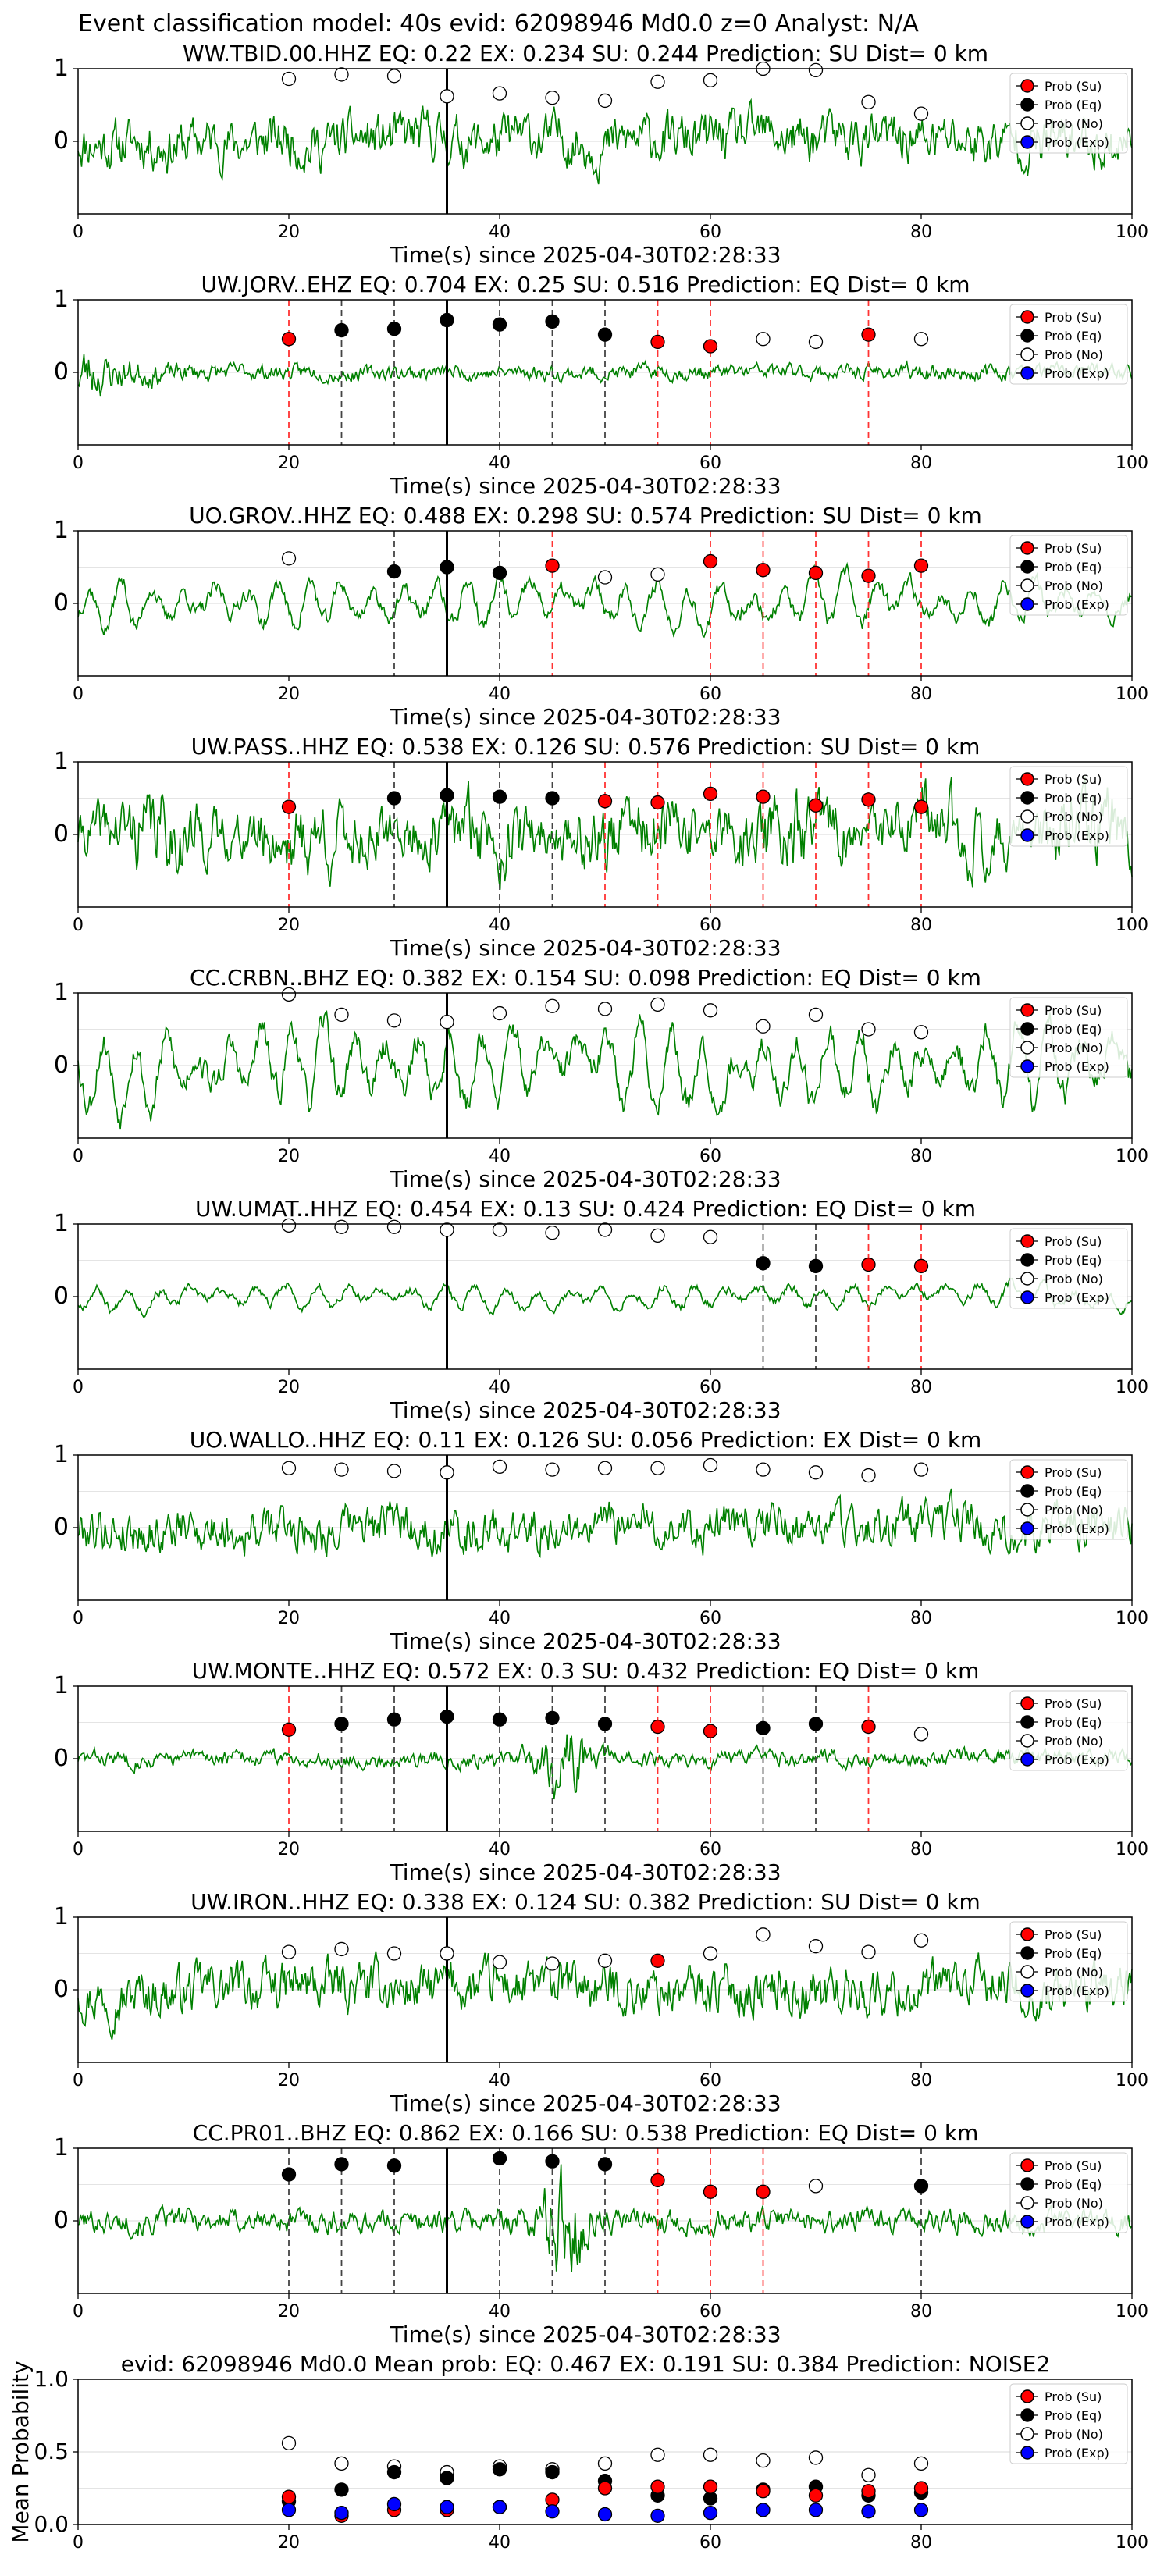 The height and width of the screenshot is (2576, 1171). I want to click on legend-label: Prob (No), so click(1074, 817).